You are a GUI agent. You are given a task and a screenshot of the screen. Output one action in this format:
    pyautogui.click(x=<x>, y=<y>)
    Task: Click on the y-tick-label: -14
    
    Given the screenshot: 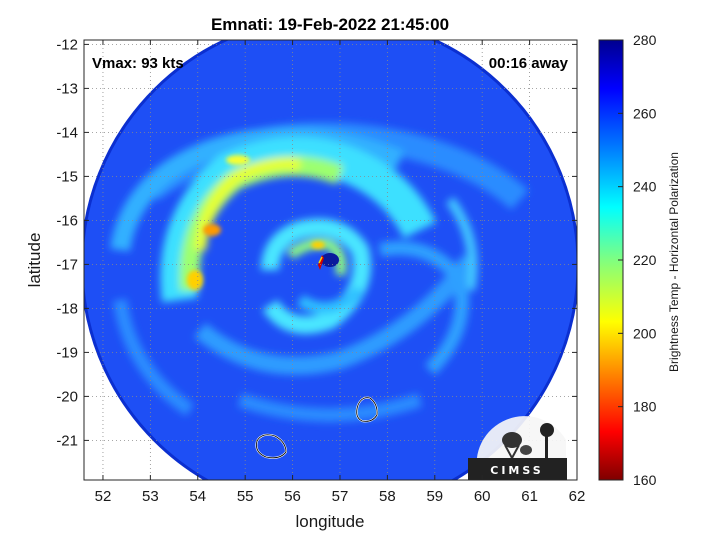 What is the action you would take?
    pyautogui.click(x=67, y=132)
    